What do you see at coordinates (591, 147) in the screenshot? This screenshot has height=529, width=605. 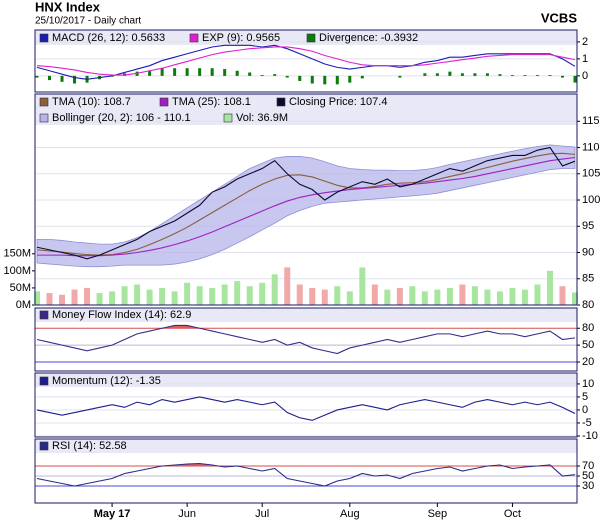 I see `y-tick-label: 110` at bounding box center [591, 147].